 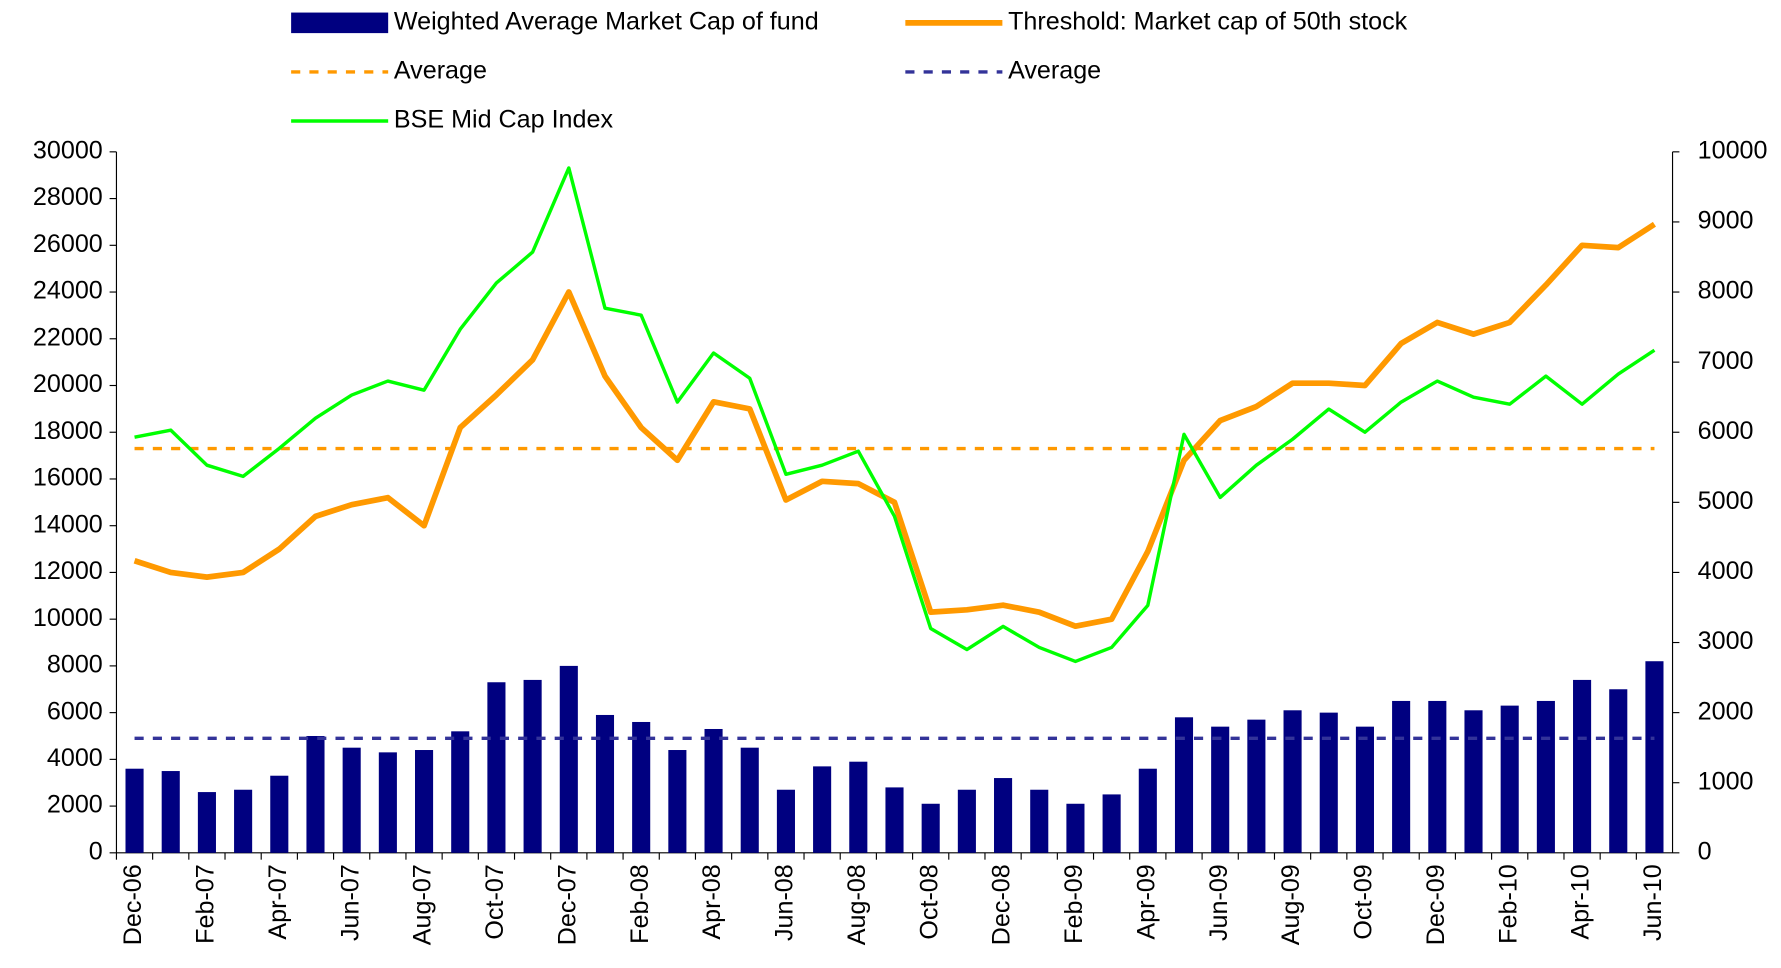 I want to click on legend-swatch, so click(x=340, y=23).